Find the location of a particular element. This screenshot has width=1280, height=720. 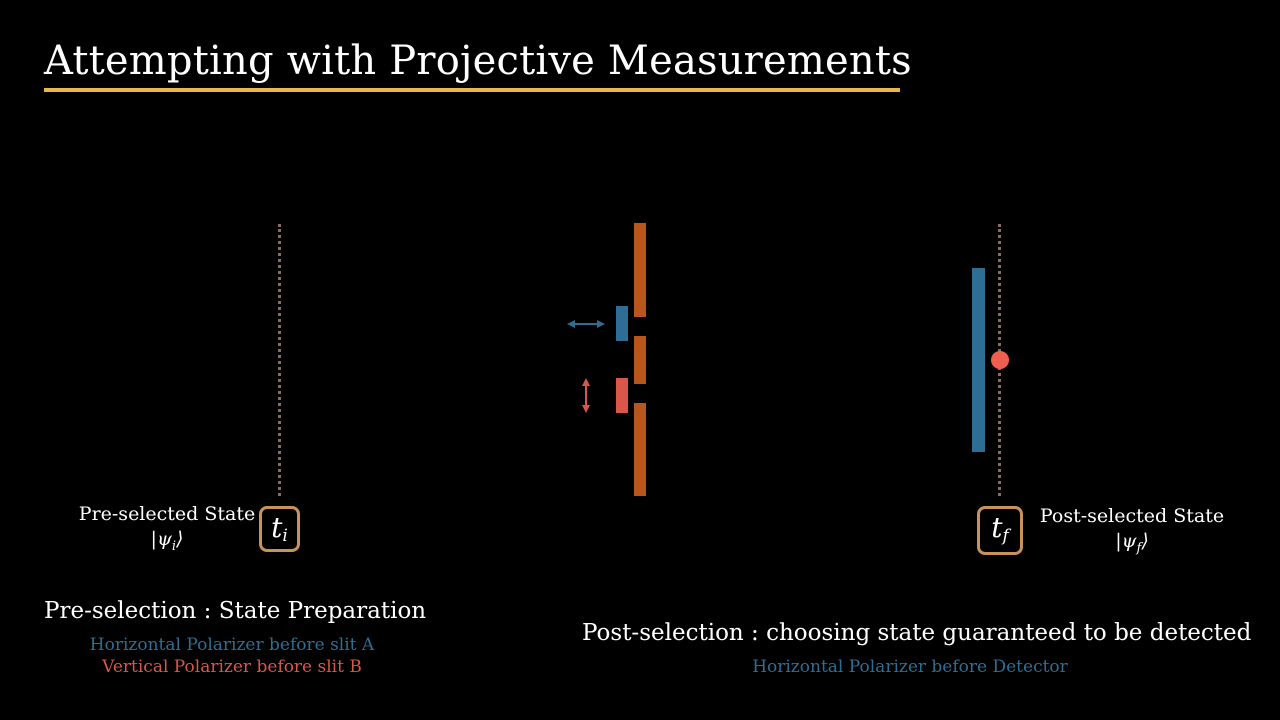

post-ket-symbol: ψ is located at coordinates (1129, 541).